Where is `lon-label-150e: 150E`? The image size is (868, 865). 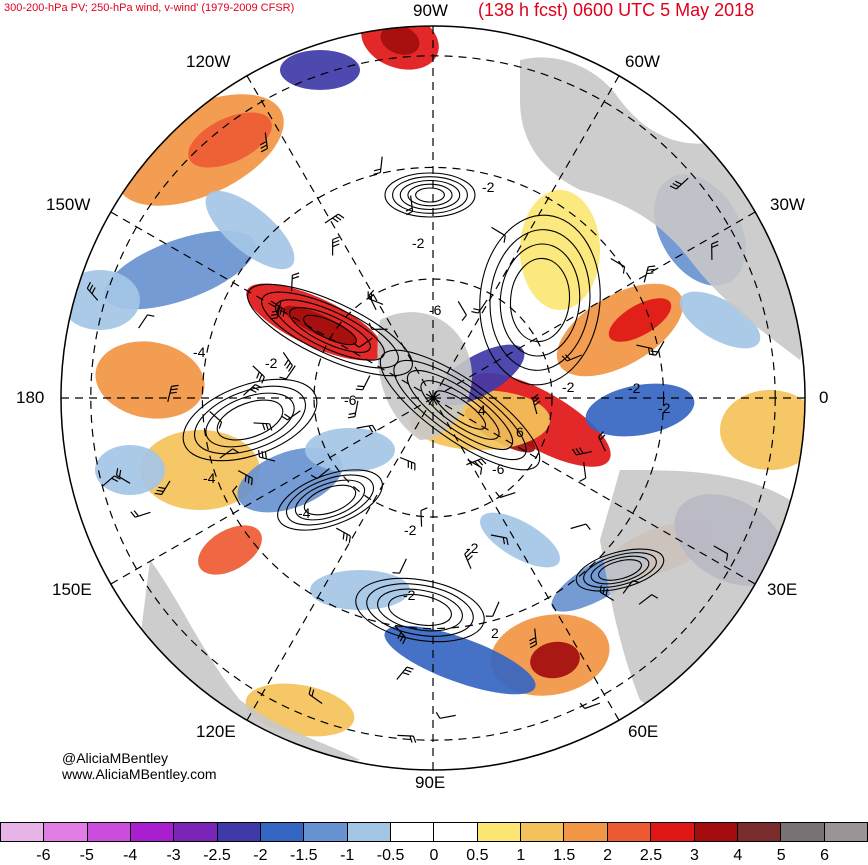 lon-label-150e: 150E is located at coordinates (72, 589).